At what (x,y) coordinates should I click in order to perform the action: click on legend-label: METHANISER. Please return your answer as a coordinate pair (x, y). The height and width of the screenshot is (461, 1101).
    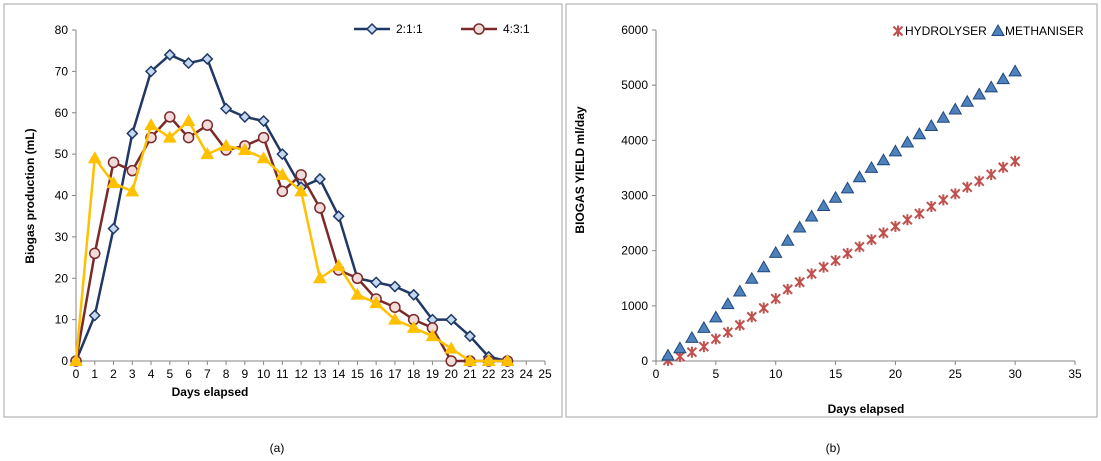
    Looking at the image, I should click on (1044, 31).